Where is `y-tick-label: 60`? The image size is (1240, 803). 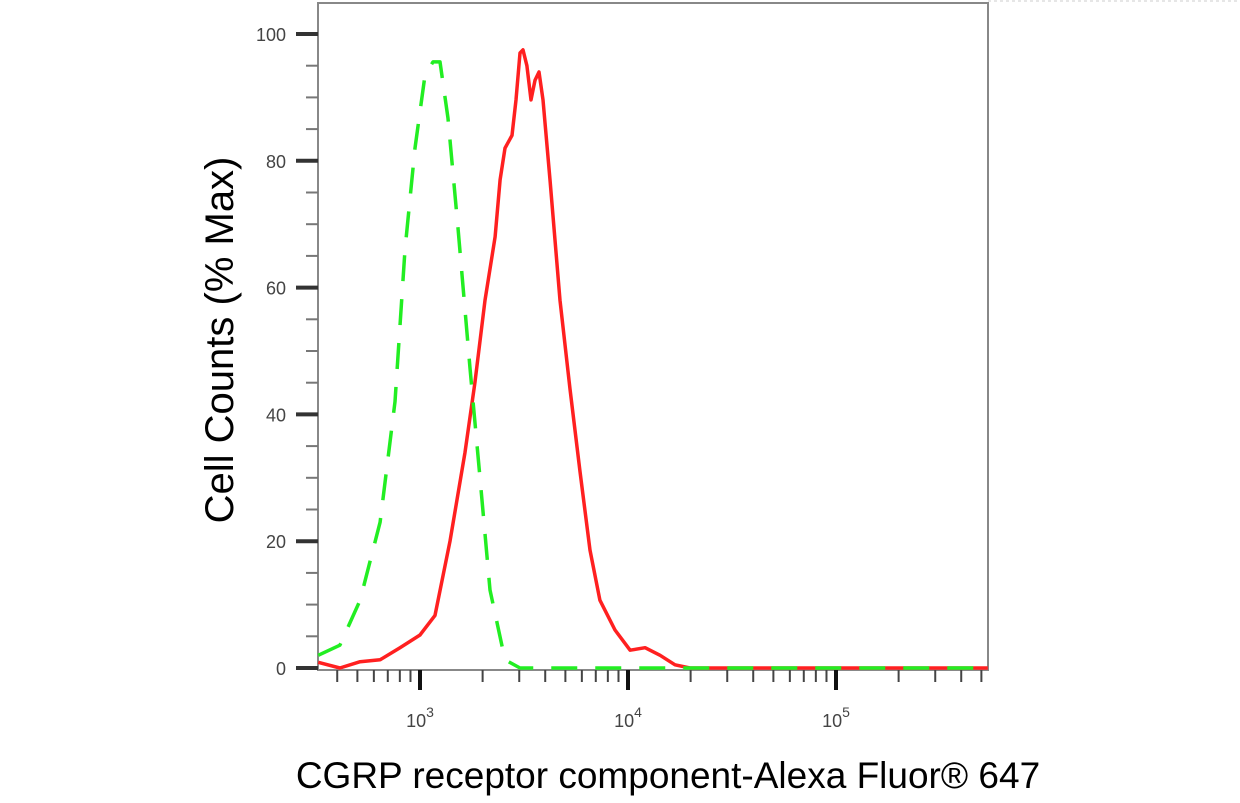
y-tick-label: 60 is located at coordinates (276, 289).